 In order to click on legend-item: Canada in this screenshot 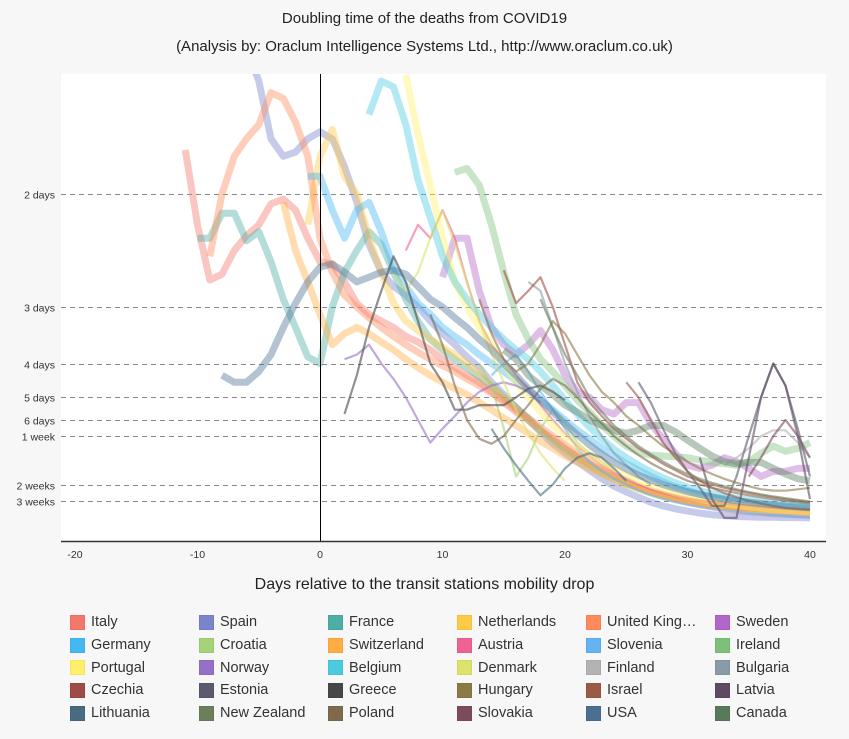, I will do `click(775, 713)`.